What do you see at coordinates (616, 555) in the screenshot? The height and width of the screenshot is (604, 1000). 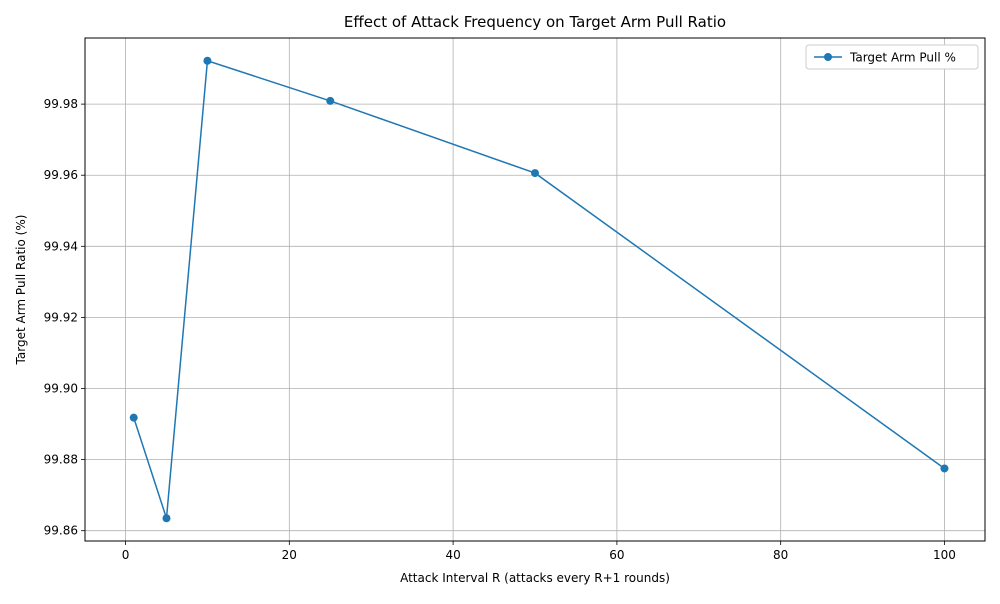 I see `x-tick-label: 60` at bounding box center [616, 555].